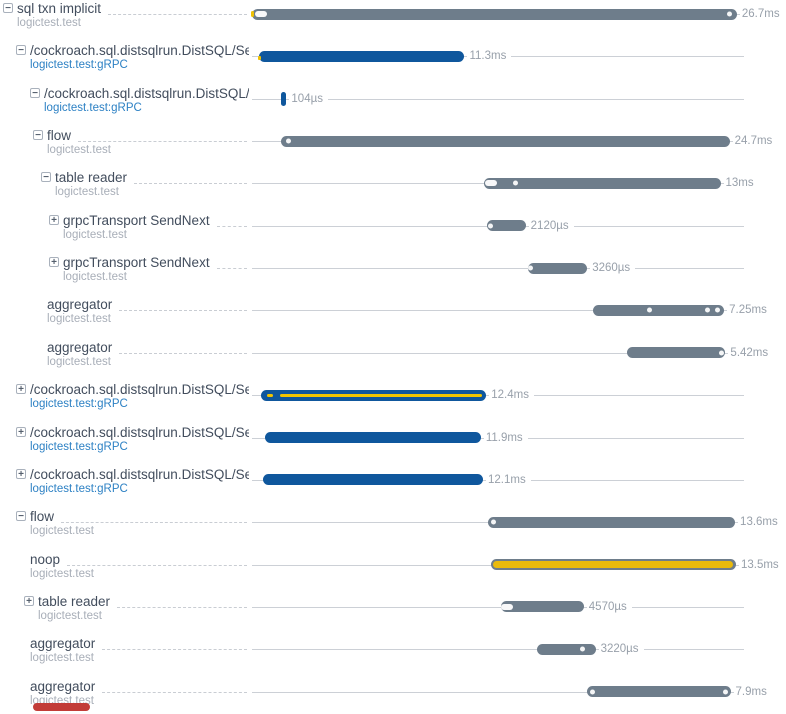 This screenshot has width=786, height=714. What do you see at coordinates (761, 564) in the screenshot?
I see `span-duration: 13.5ms` at bounding box center [761, 564].